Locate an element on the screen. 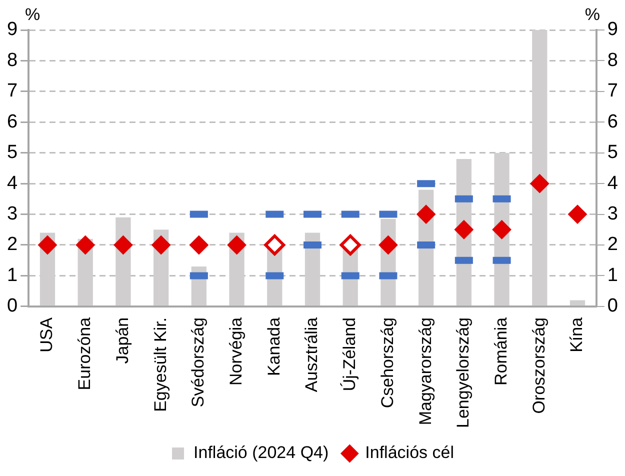  y-tick-label: 2 is located at coordinates (612, 245).